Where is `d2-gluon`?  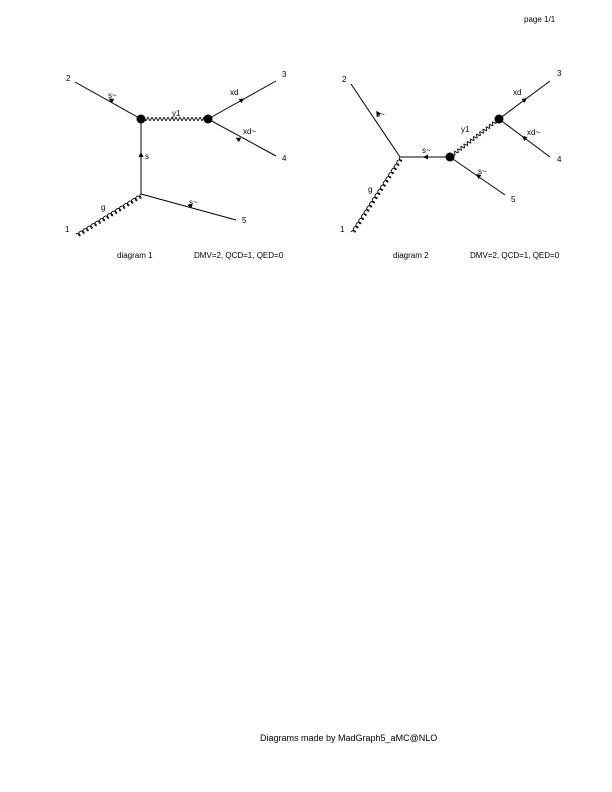 d2-gluon is located at coordinates (376, 194).